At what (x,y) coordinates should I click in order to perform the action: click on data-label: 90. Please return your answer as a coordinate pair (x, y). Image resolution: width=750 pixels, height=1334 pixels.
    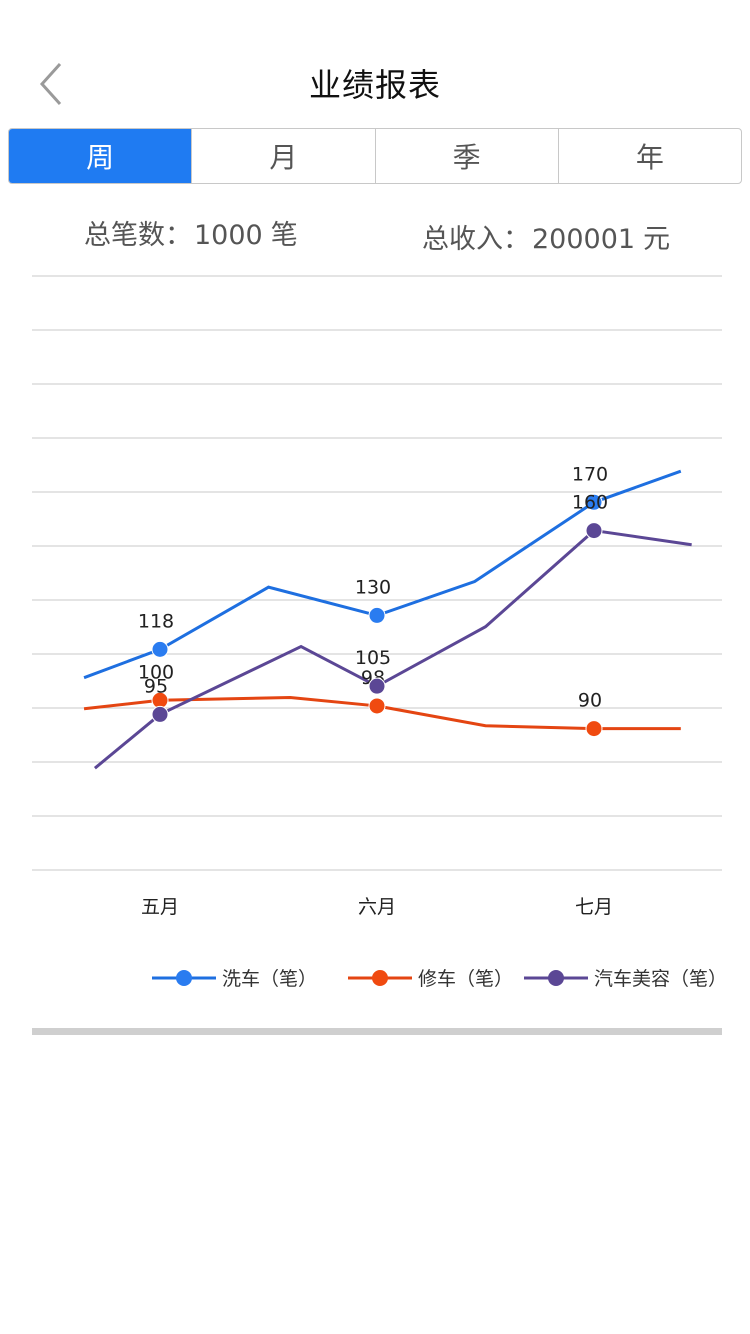
    Looking at the image, I should click on (590, 701).